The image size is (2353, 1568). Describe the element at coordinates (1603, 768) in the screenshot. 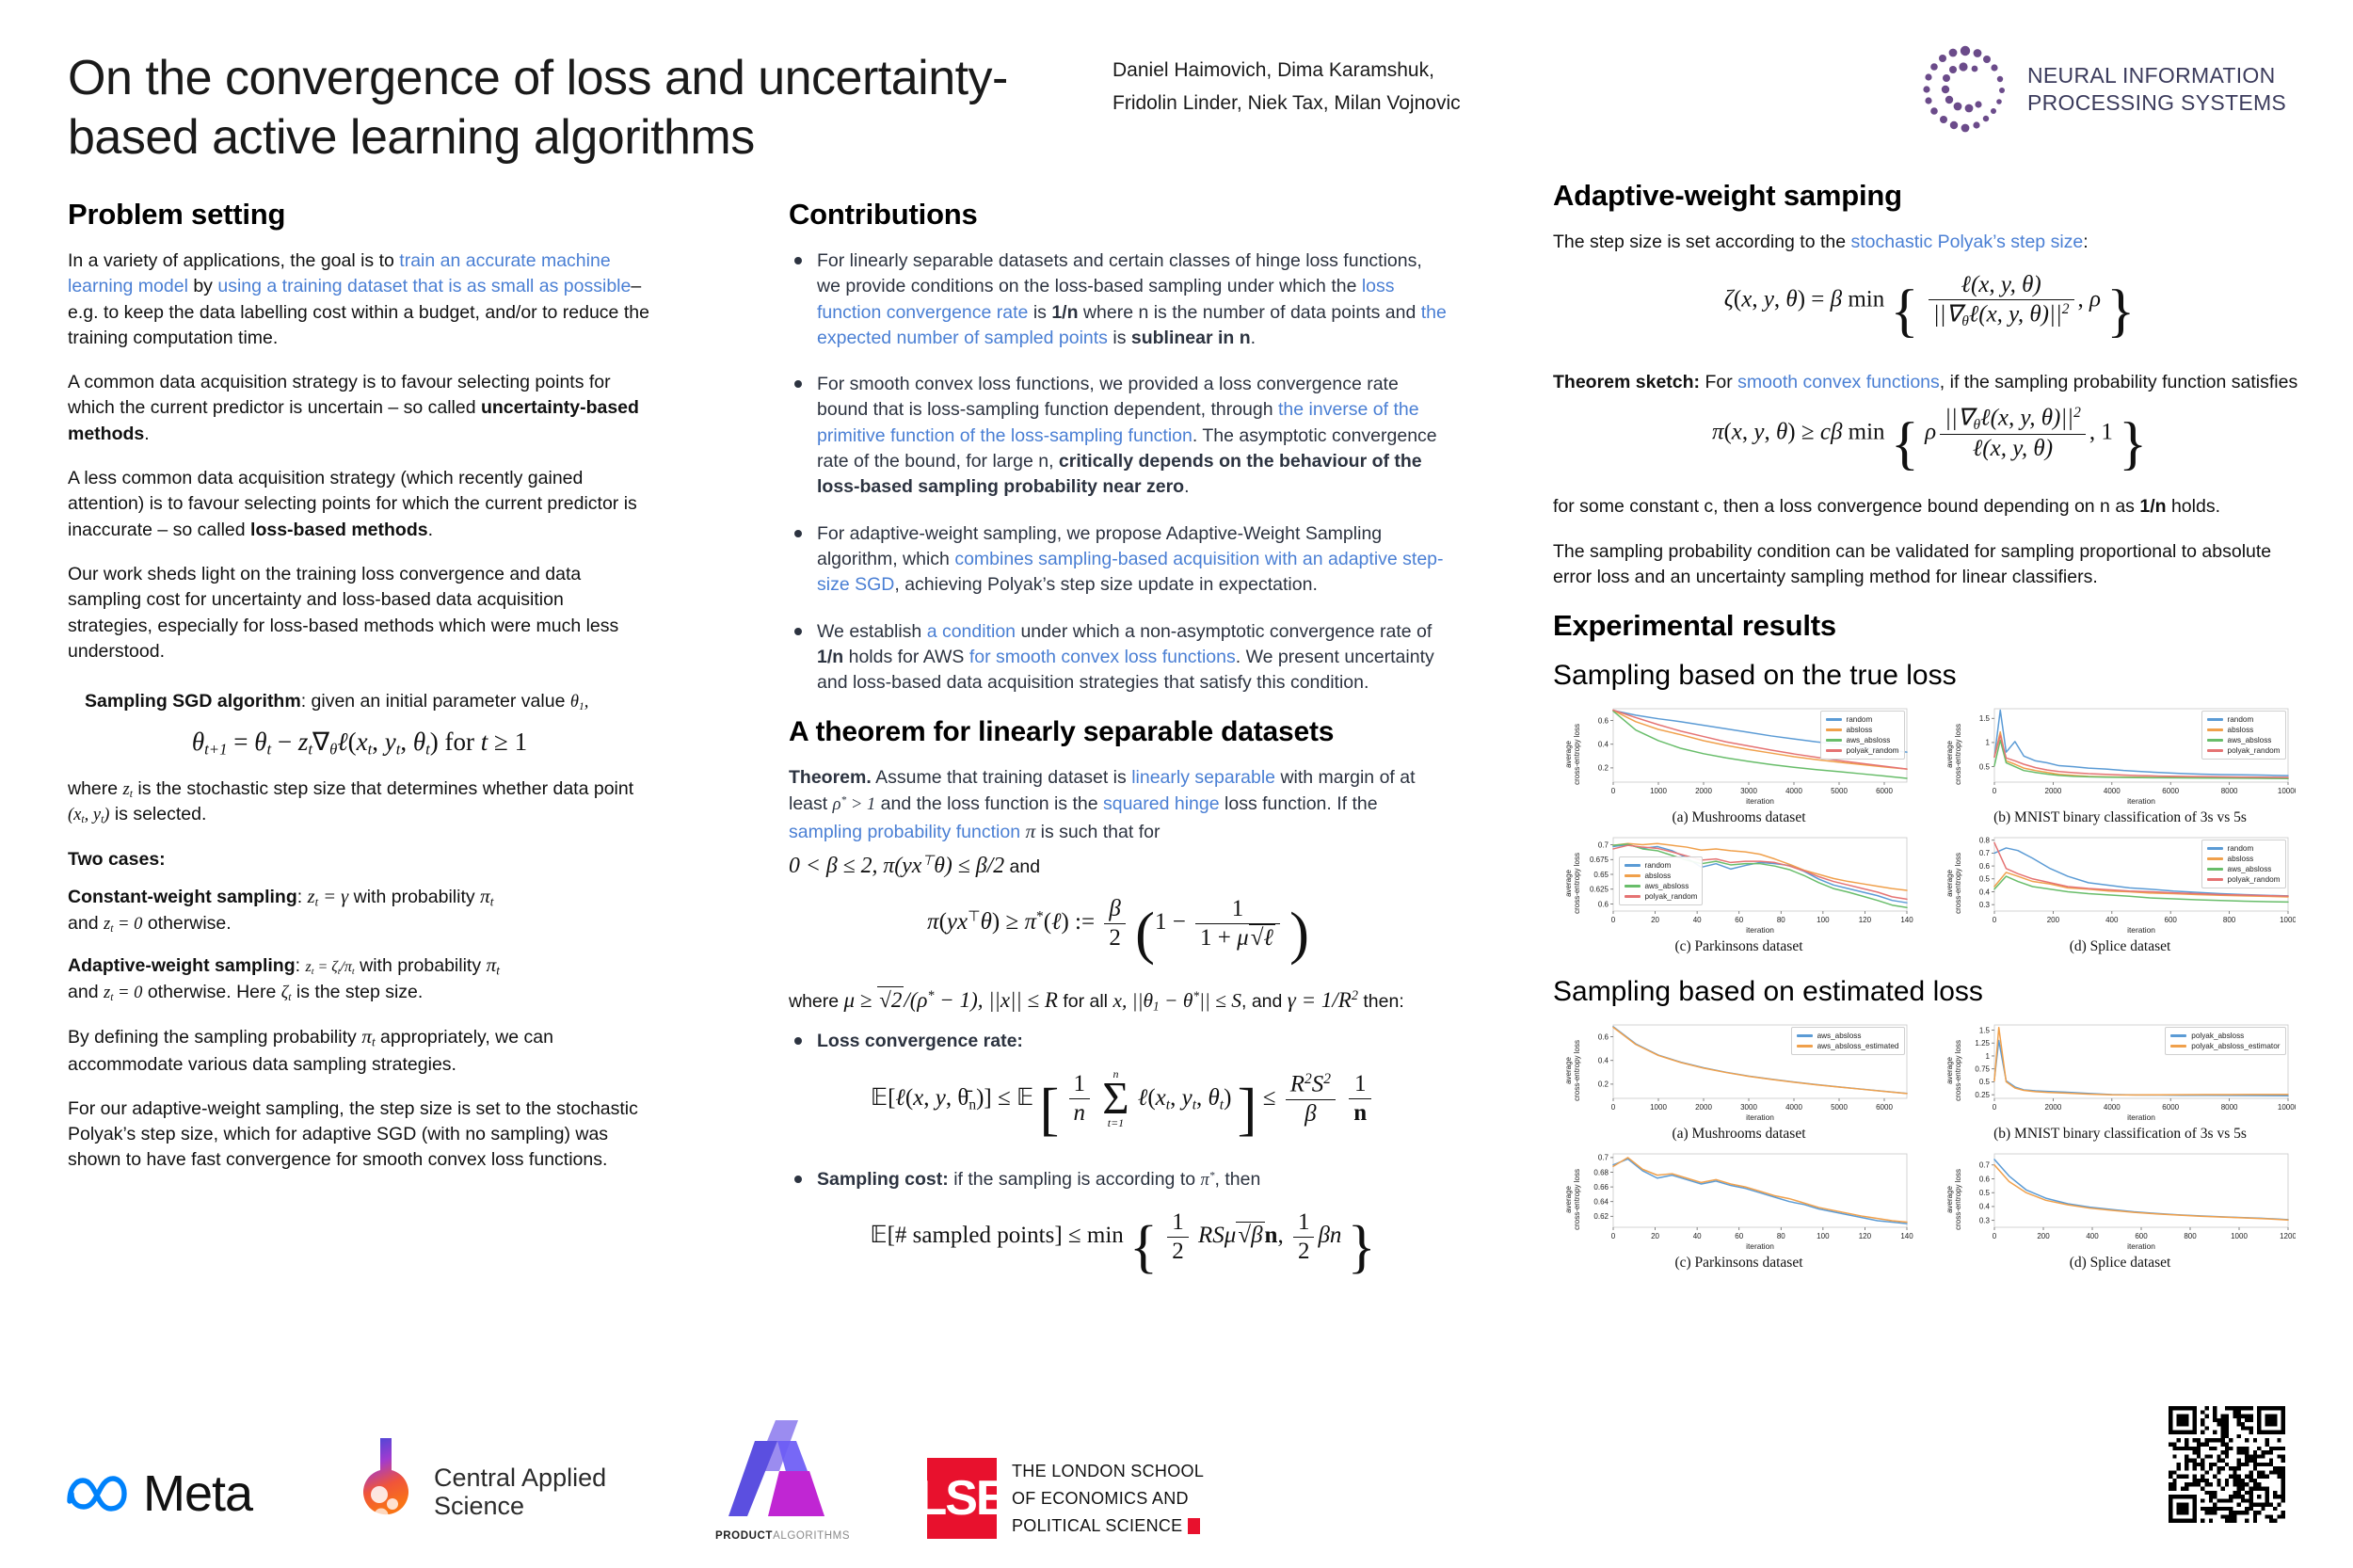

I see `svg-text: 0.2` at that location.